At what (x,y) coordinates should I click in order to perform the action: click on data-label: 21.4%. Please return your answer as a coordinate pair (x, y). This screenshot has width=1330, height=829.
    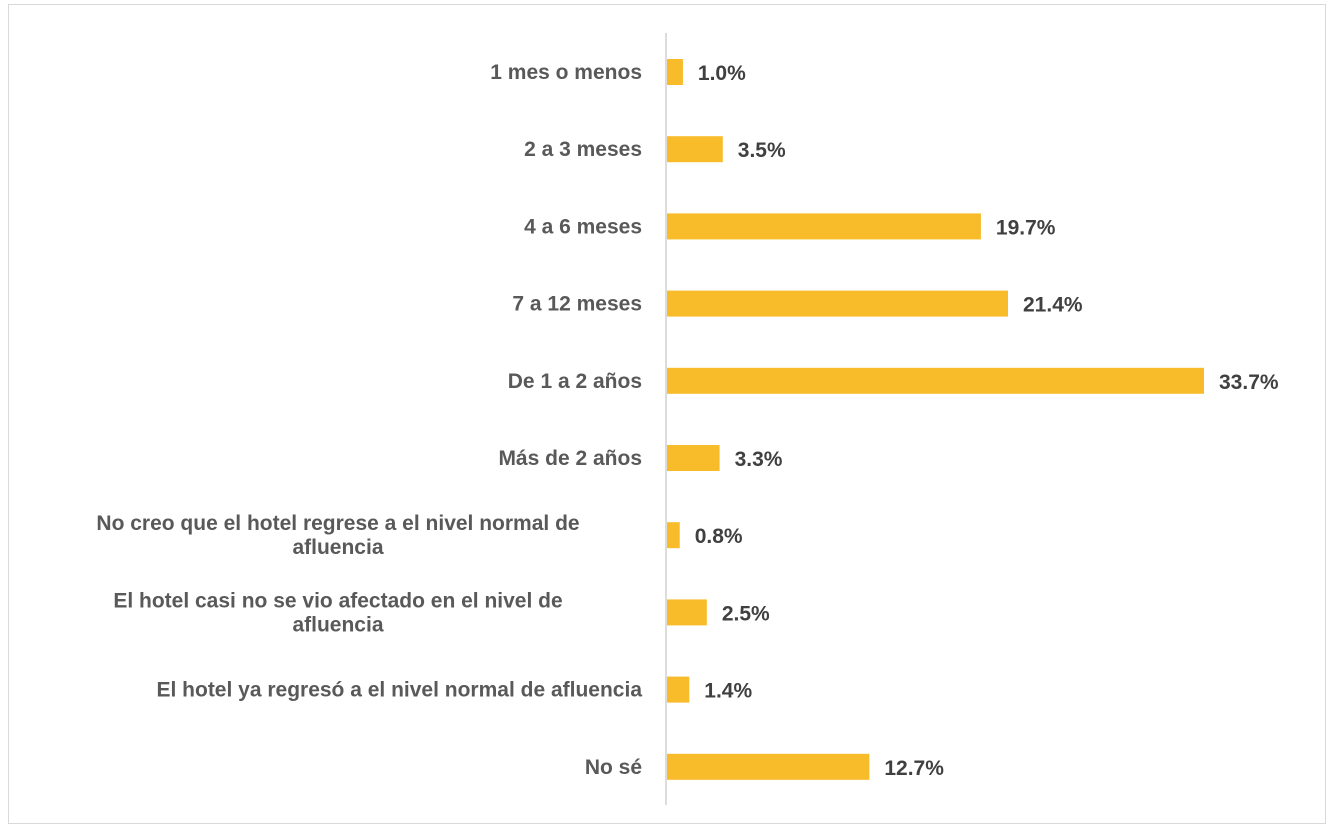
    Looking at the image, I should click on (1053, 305).